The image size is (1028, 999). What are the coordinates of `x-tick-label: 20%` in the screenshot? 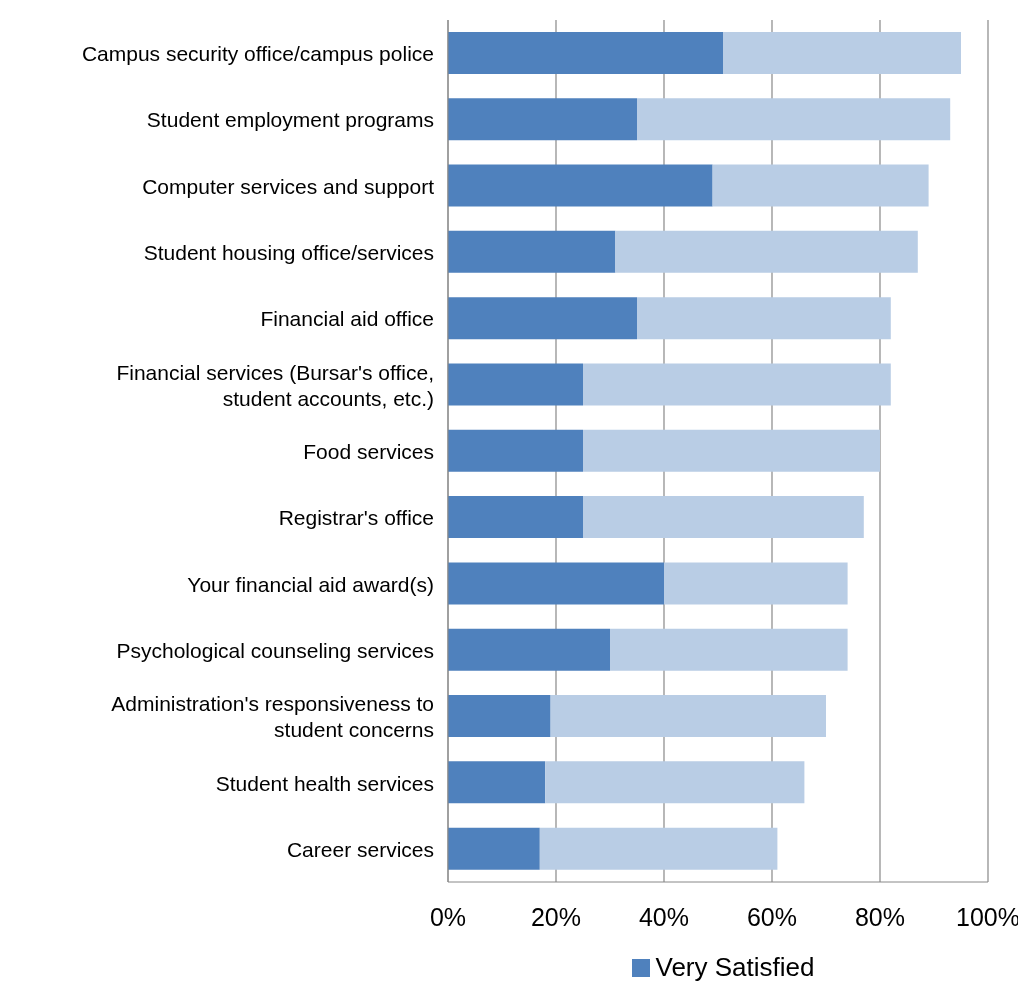 It's located at (556, 916).